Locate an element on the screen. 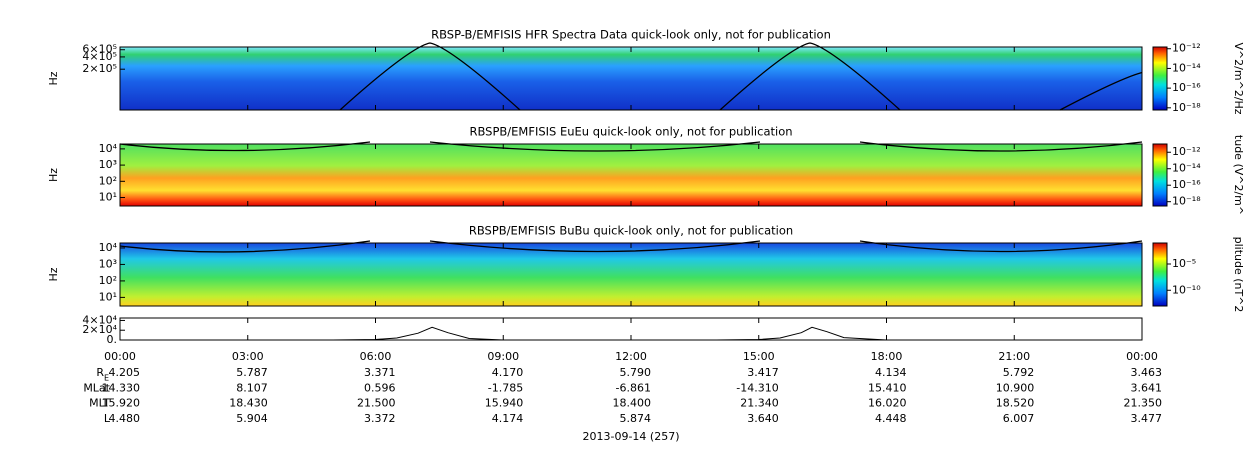  ephemeris-value: 18.430 is located at coordinates (248, 403).